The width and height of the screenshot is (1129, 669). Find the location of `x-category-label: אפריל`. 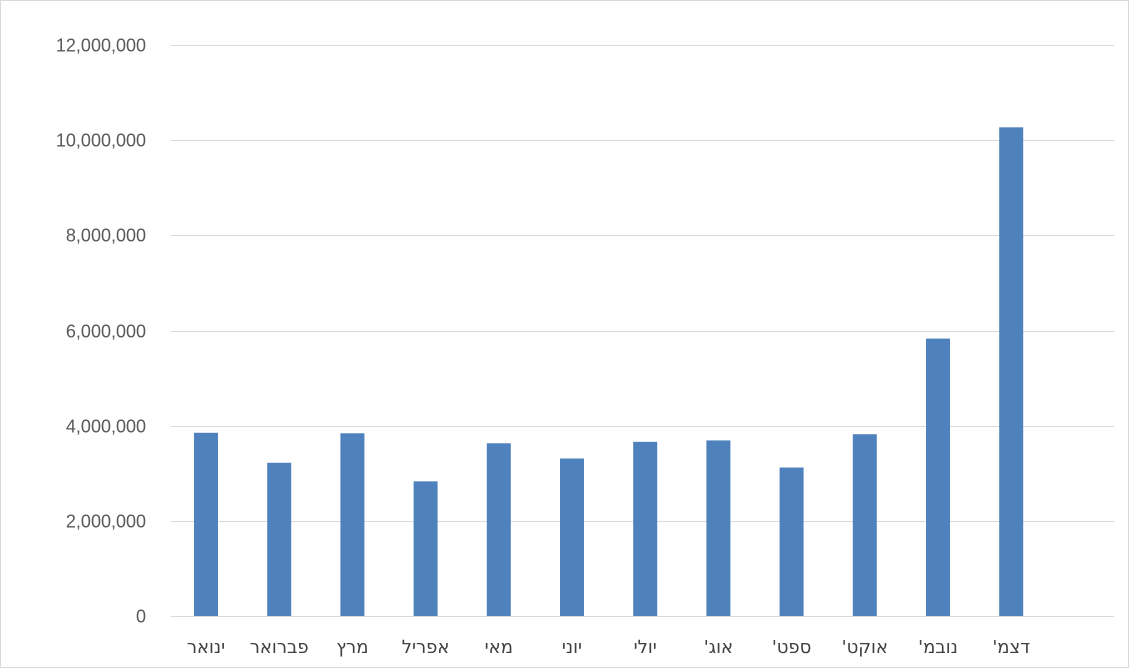

x-category-label: אפריל is located at coordinates (426, 647).